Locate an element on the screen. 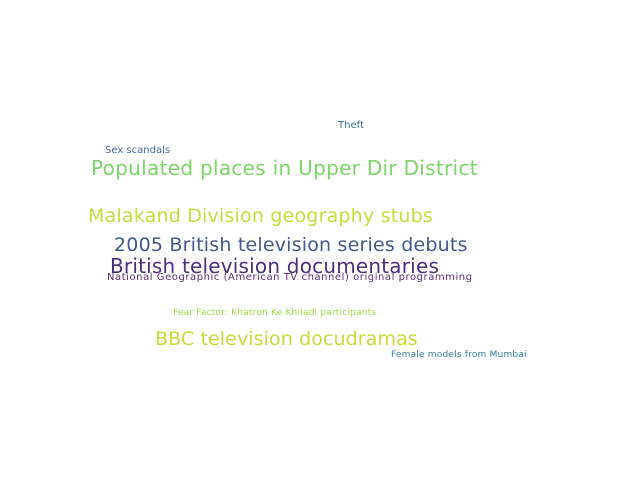 The height and width of the screenshot is (480, 640). word-malakand-division-stubs: Malakand Division geography stubs is located at coordinates (260, 216).